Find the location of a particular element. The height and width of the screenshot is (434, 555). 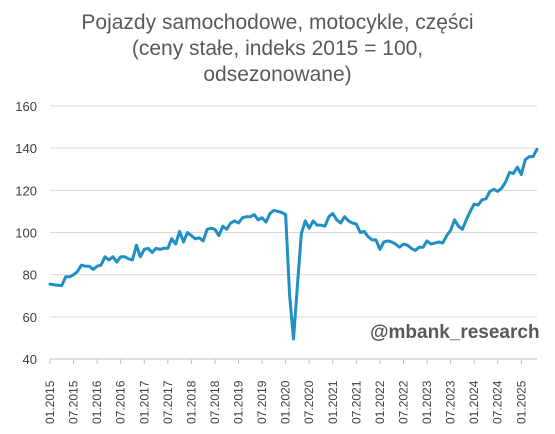

x-tick-label: 07.2017 is located at coordinates (168, 402).